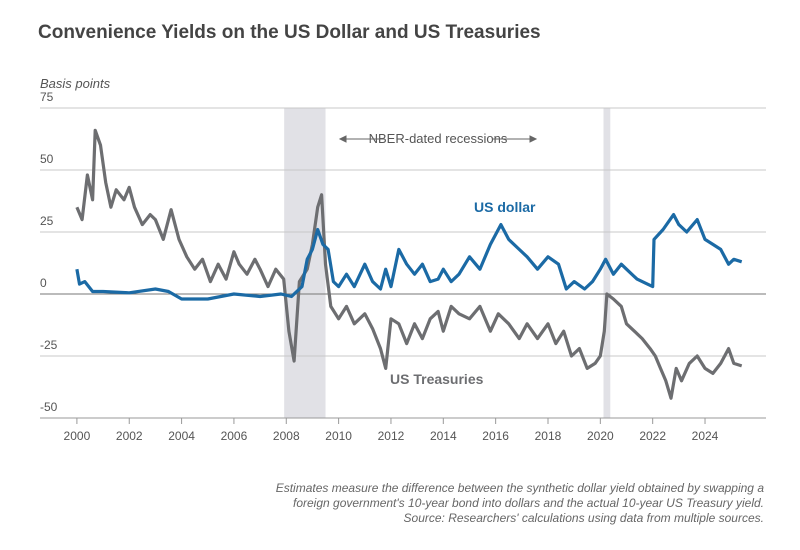 The image size is (800, 550). What do you see at coordinates (47, 97) in the screenshot?
I see `y-tick-label: 75` at bounding box center [47, 97].